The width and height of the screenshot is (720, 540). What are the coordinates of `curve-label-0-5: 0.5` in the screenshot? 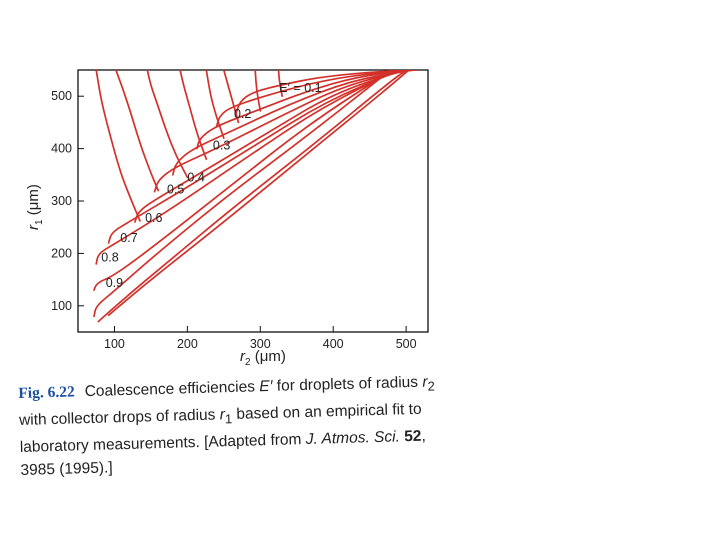 It's located at (175, 190).